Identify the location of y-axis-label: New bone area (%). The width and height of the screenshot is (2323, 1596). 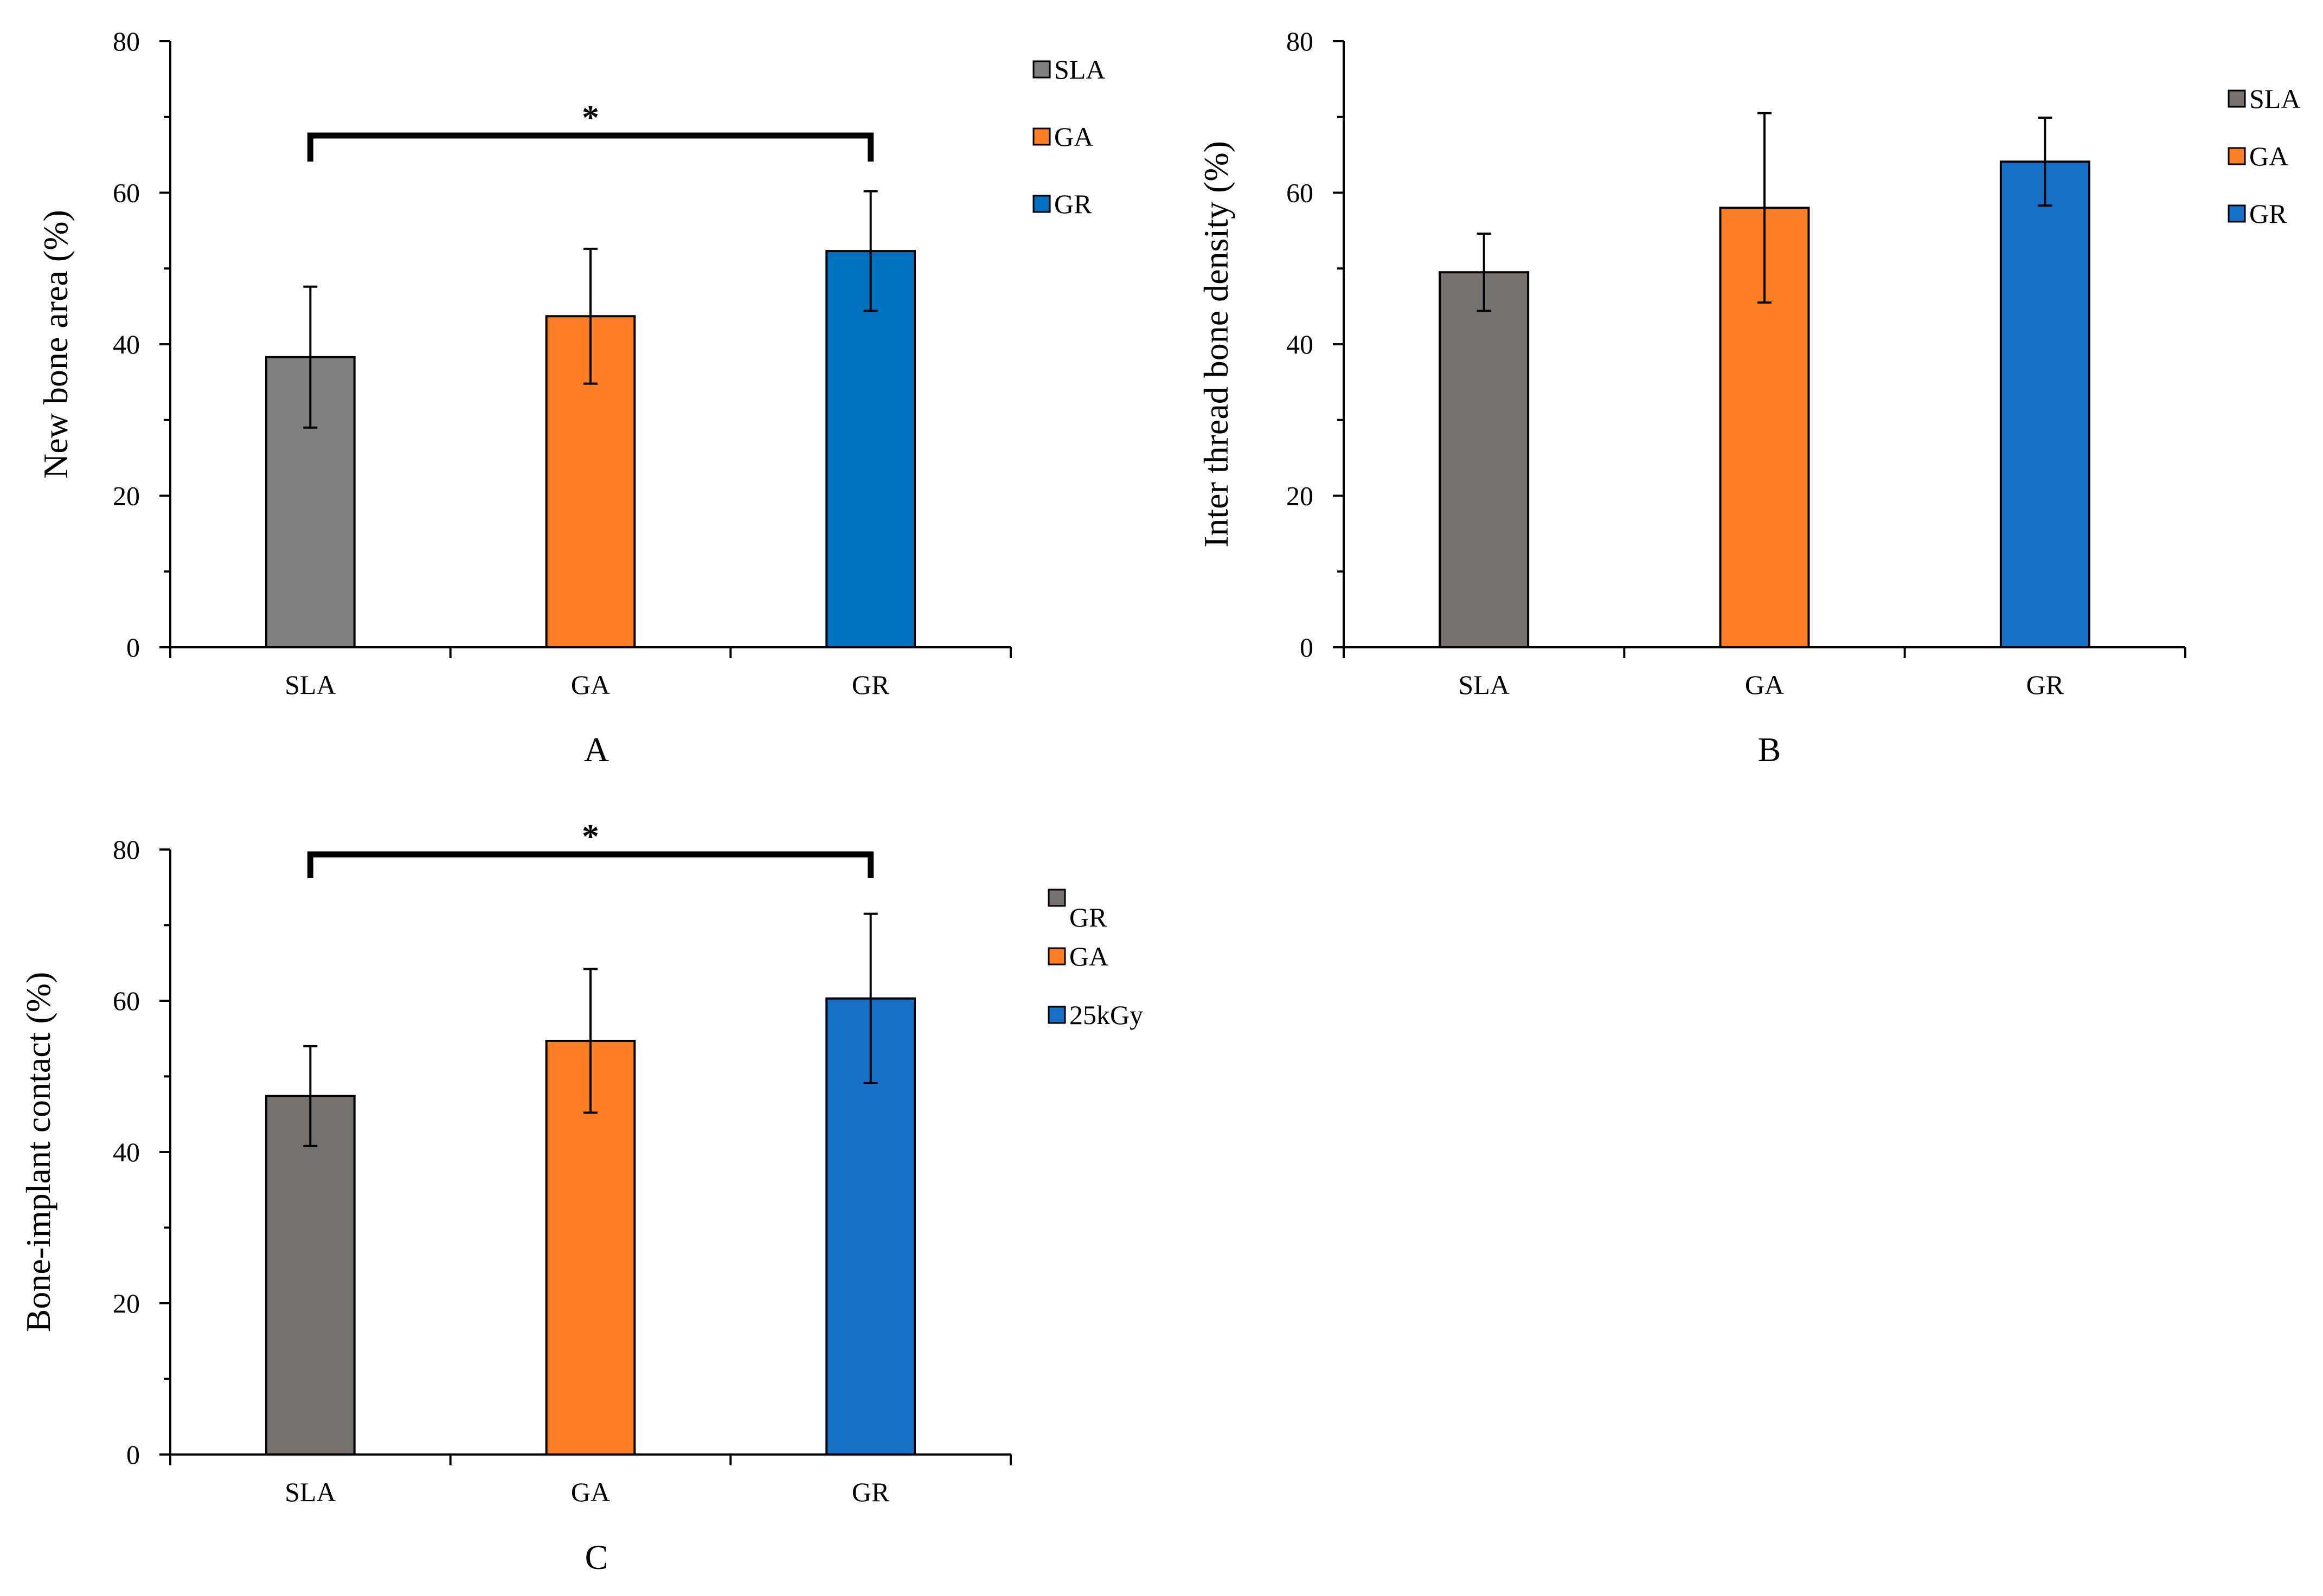
(55, 345).